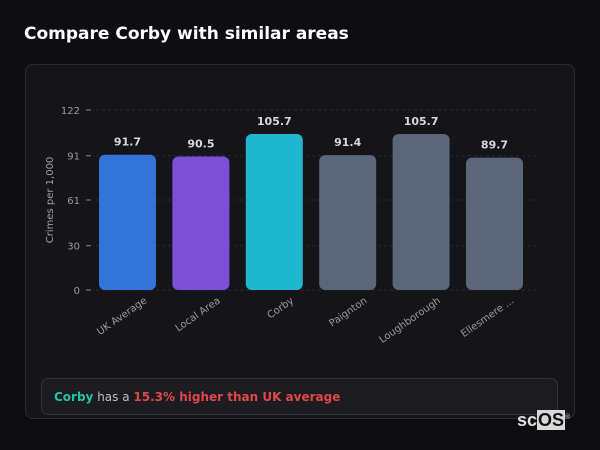 The width and height of the screenshot is (600, 450). I want to click on y-tick-label: 30, so click(73, 247).